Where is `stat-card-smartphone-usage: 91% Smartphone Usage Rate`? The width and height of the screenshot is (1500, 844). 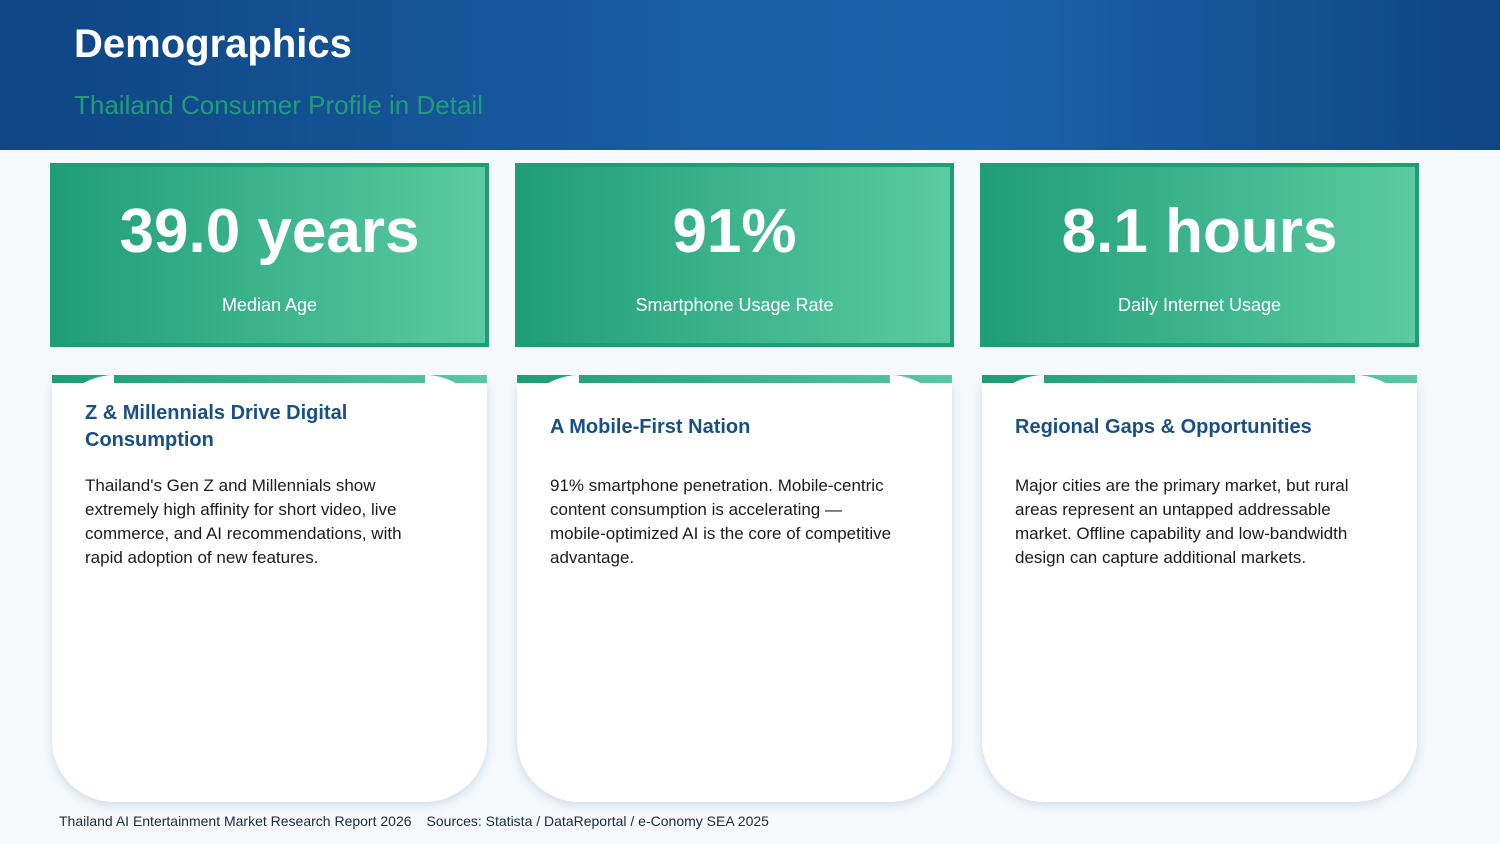 stat-card-smartphone-usage: 91% Smartphone Usage Rate is located at coordinates (734, 255).